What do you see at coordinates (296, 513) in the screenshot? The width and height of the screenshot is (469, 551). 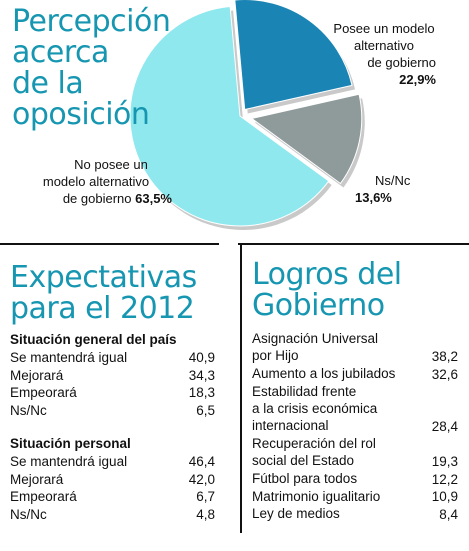 I see `logro-label-line: Ley de medios` at bounding box center [296, 513].